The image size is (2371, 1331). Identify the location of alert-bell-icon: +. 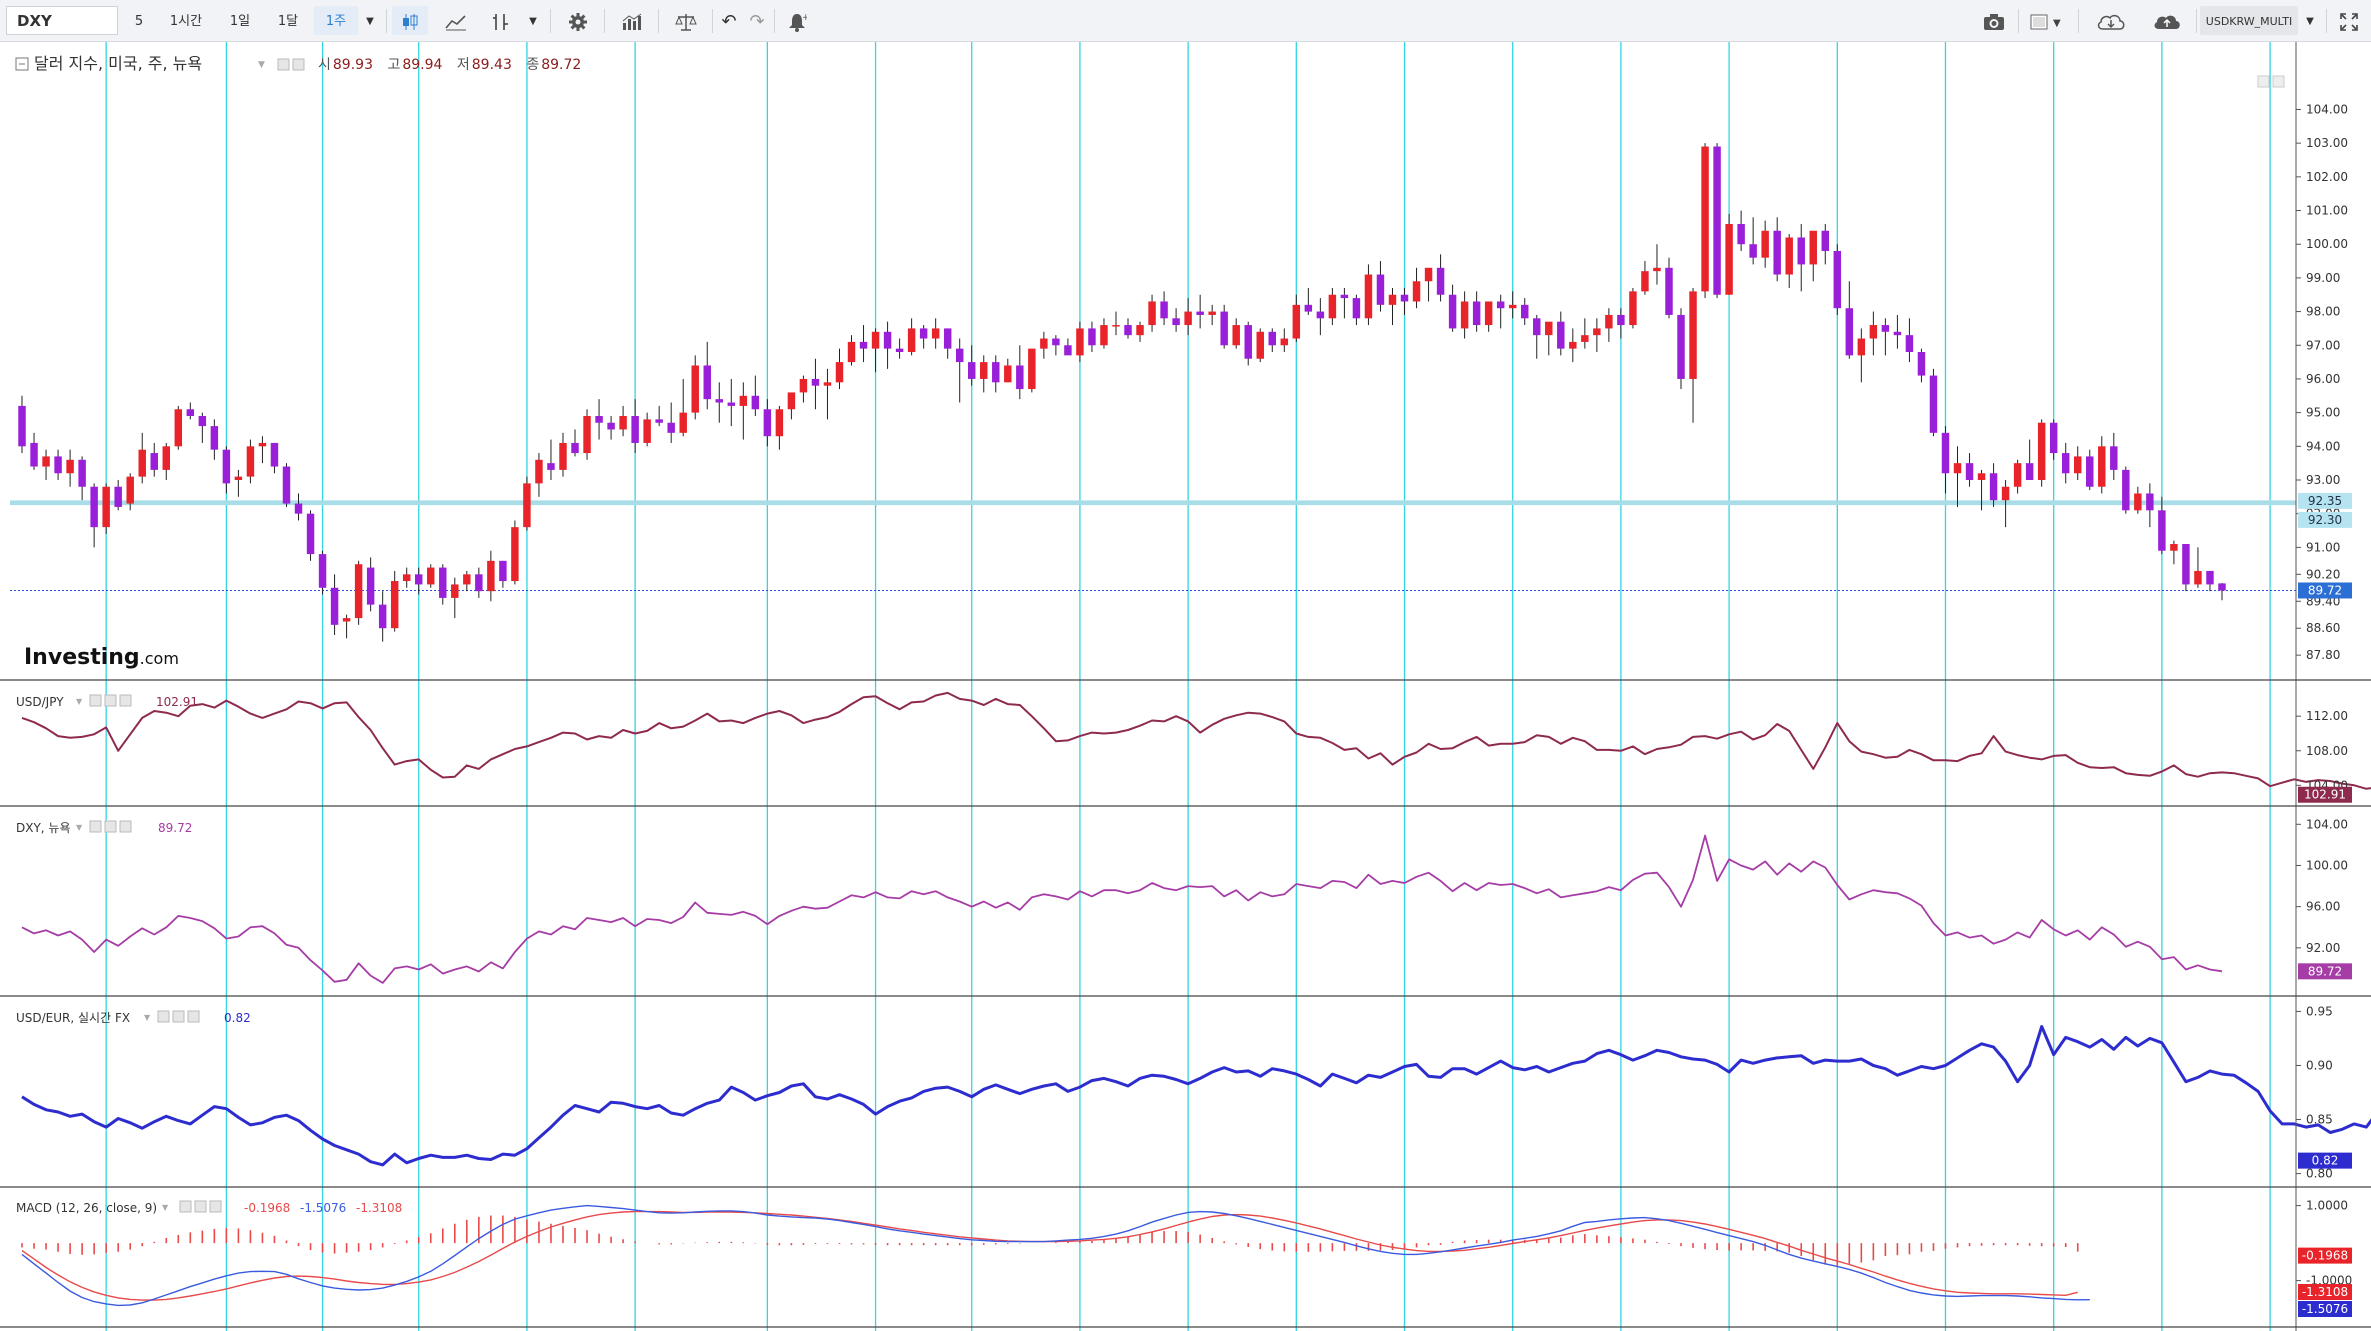
(797, 20).